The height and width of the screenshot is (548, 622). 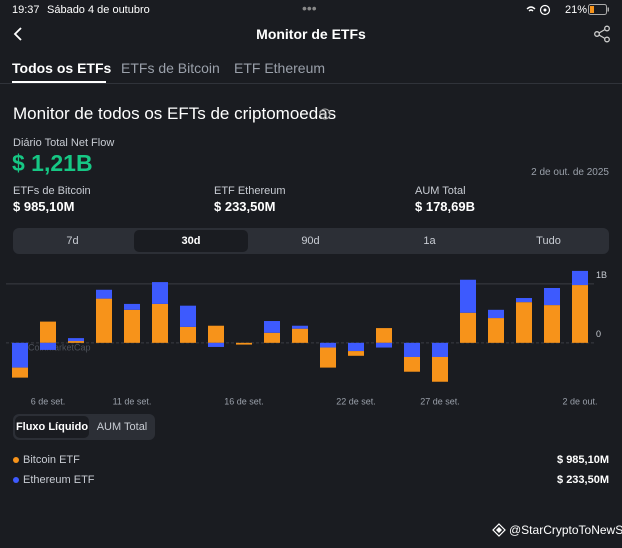 I want to click on status-battery: 21%, so click(x=576, y=10).